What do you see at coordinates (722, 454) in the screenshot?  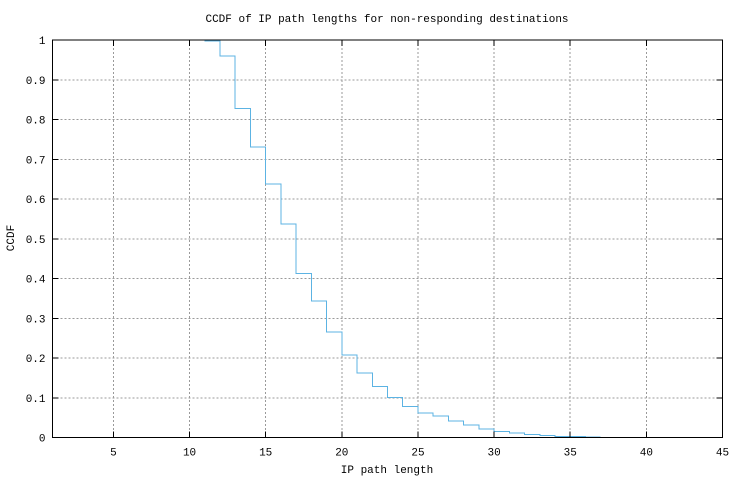 I see `x-tick-label: 45` at bounding box center [722, 454].